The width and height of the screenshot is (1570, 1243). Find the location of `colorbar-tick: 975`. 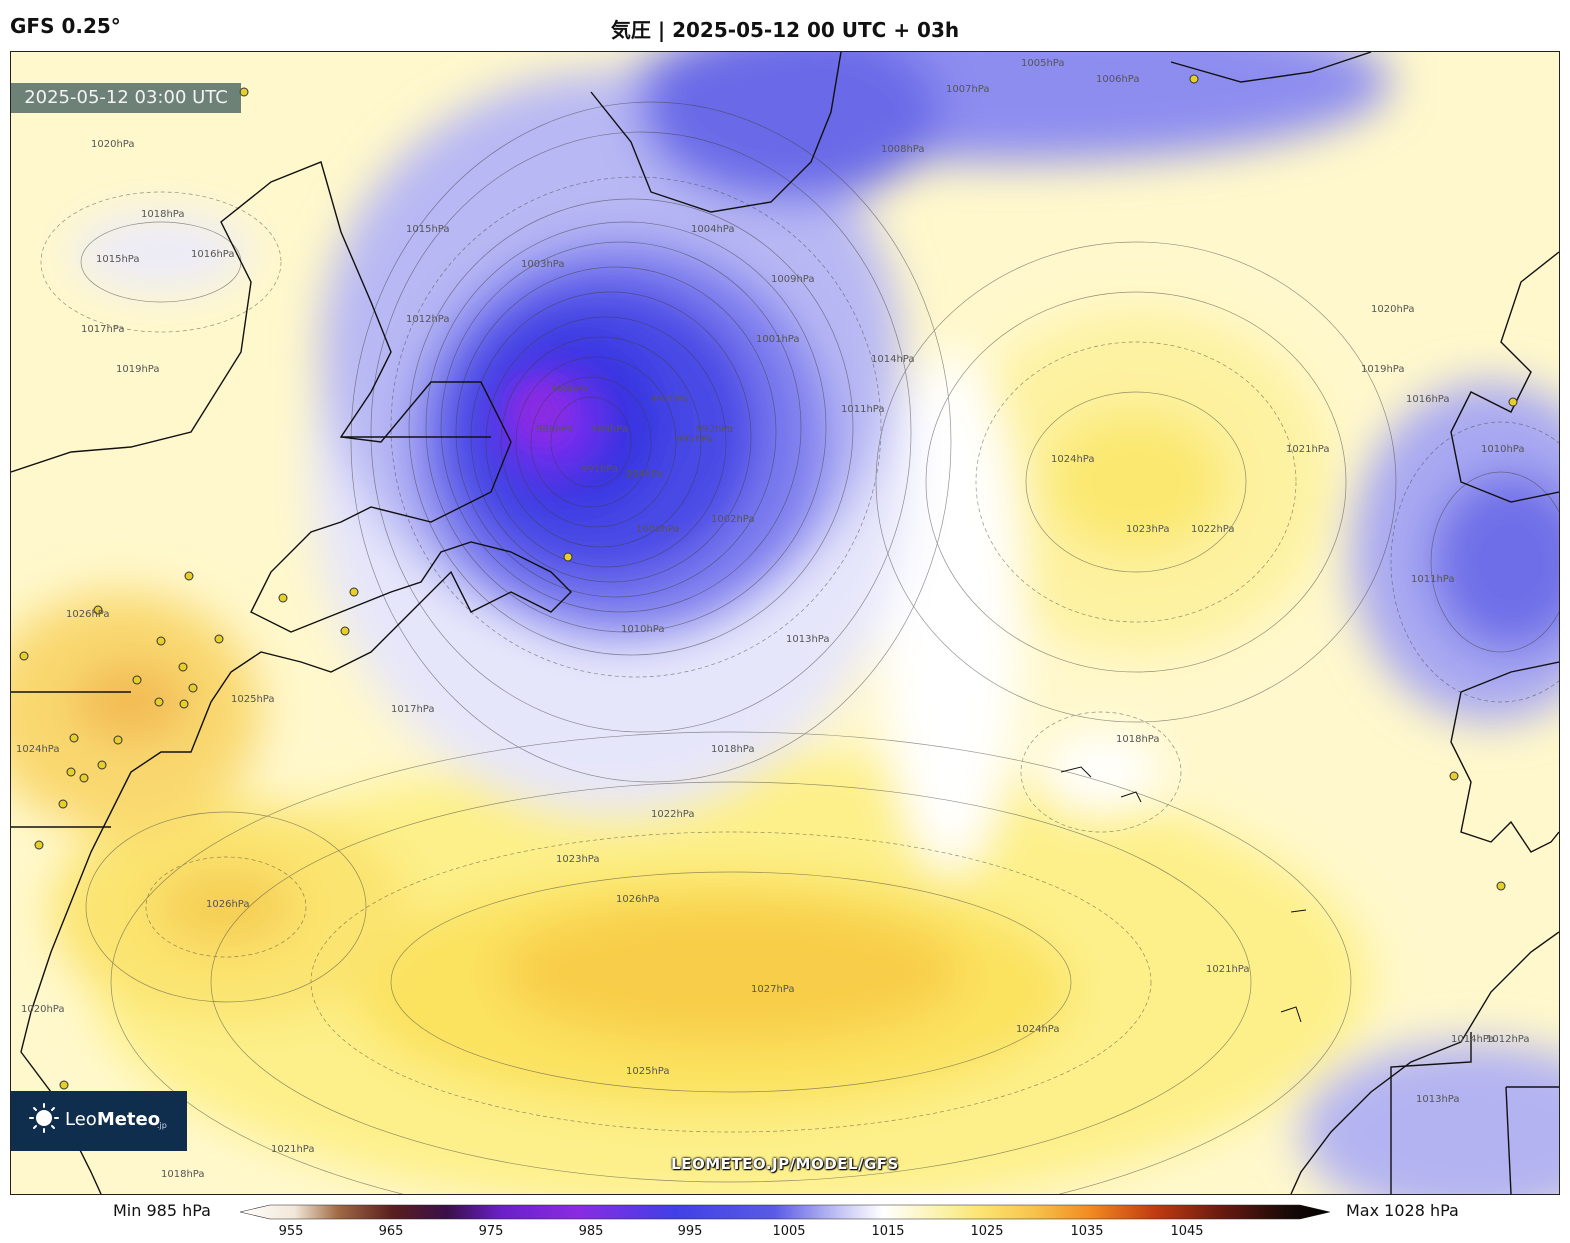

colorbar-tick: 975 is located at coordinates (491, 1231).